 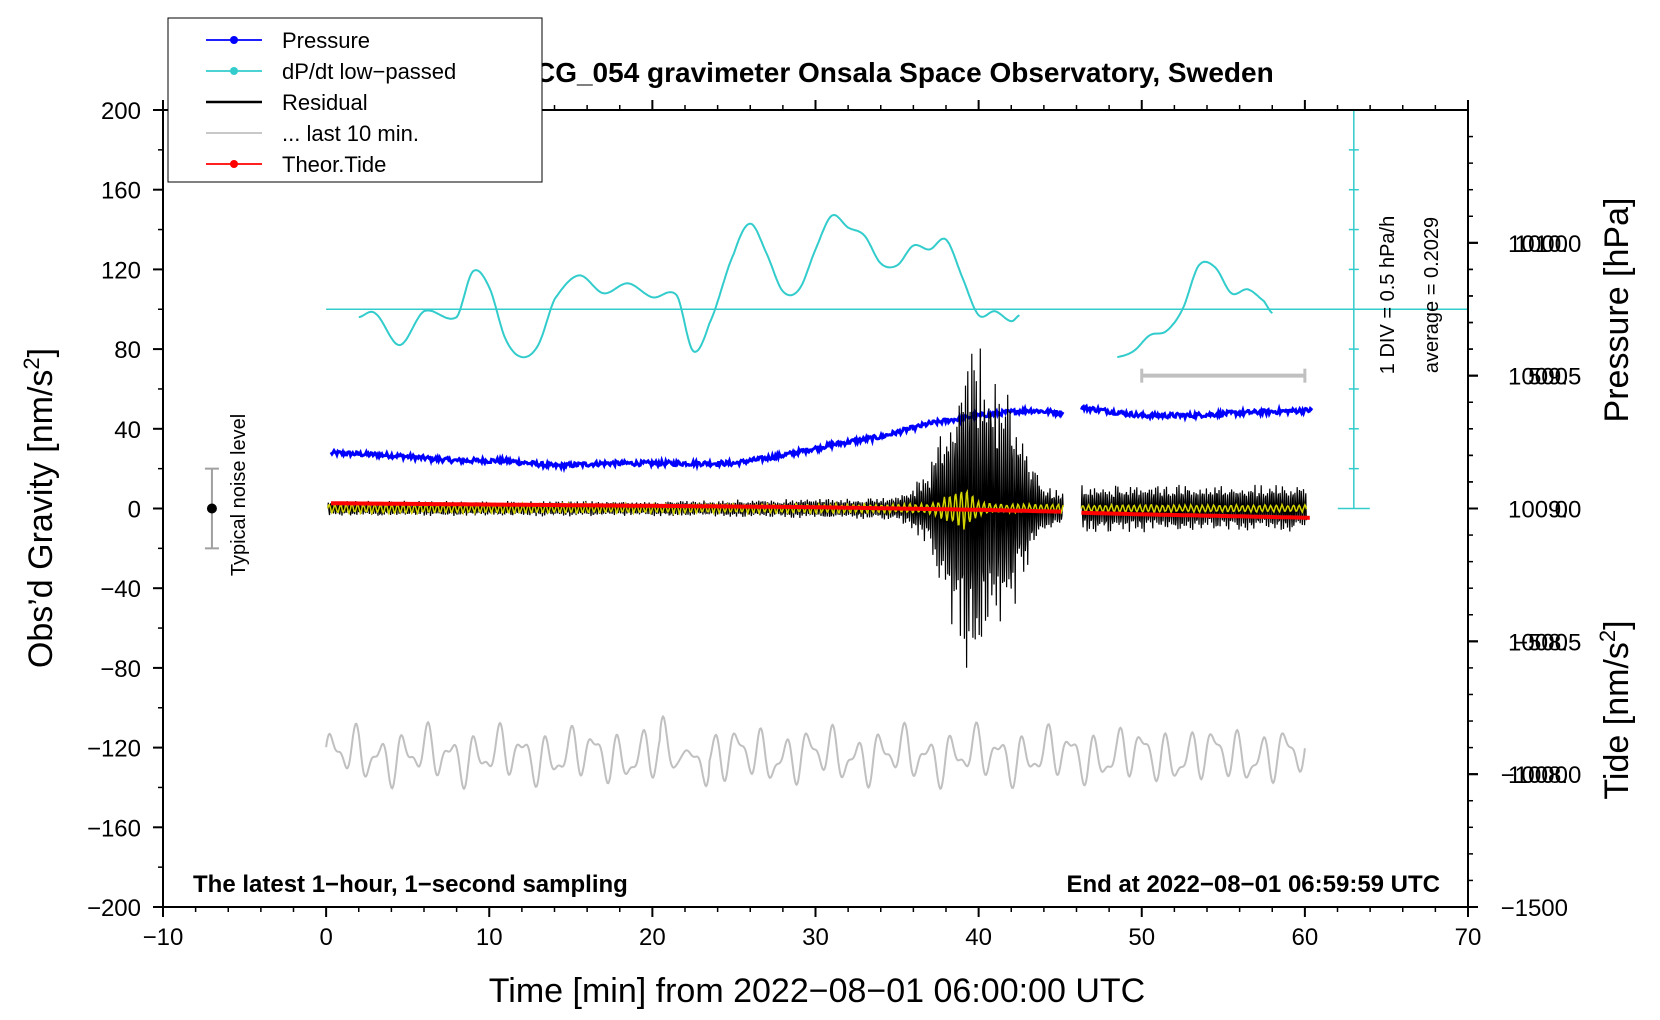 I want to click on pressure-tick-label: 1009.5, so click(x=1544, y=377).